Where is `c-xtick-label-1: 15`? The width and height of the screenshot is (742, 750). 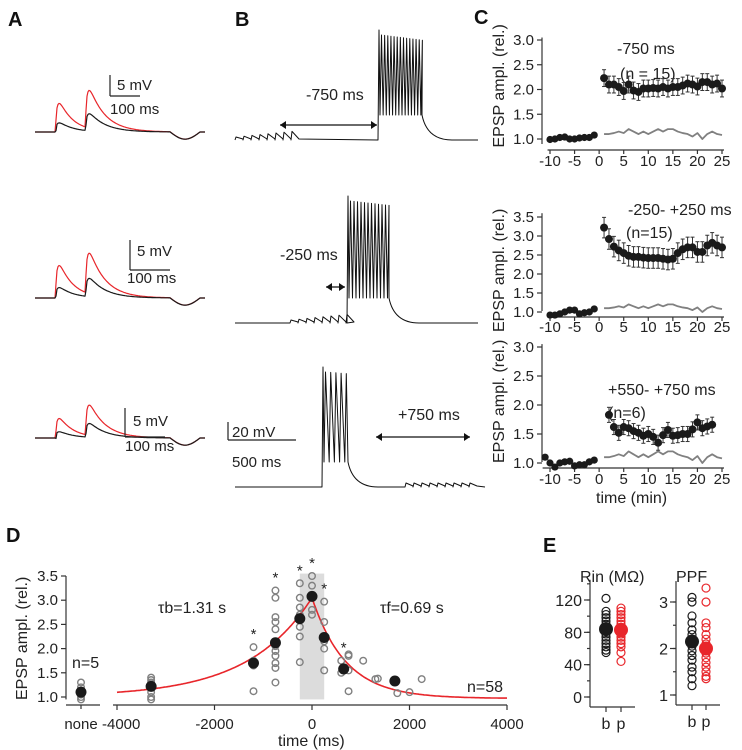 c-xtick-label-1: 15 is located at coordinates (673, 327).